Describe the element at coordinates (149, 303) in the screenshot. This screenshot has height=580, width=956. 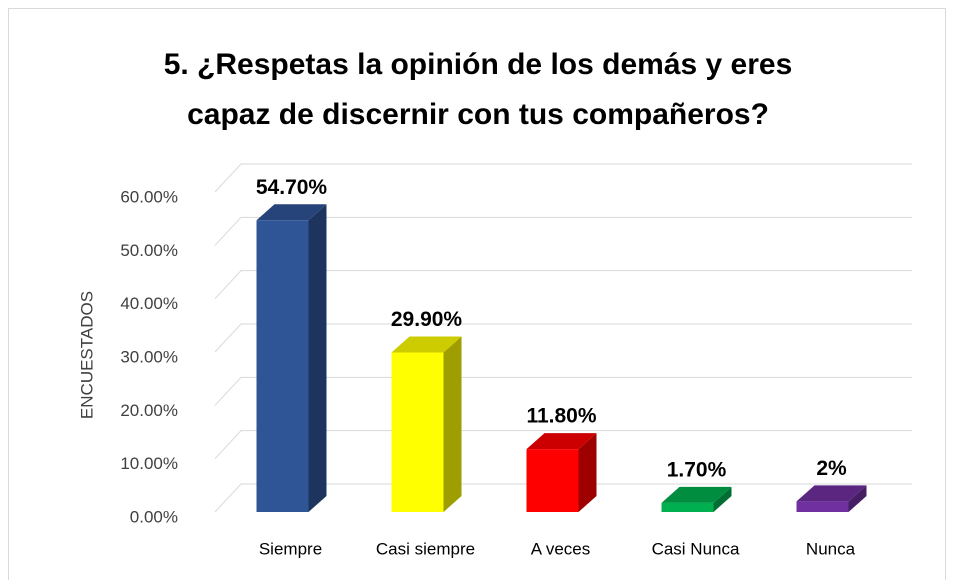
I see `y-tick-label: 40.00%` at that location.